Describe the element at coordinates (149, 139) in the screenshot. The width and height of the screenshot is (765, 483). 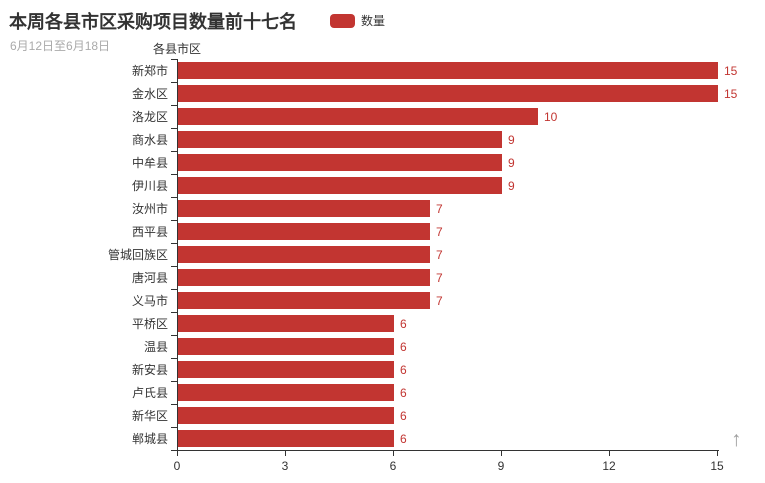
I see `category-label: 商水县` at that location.